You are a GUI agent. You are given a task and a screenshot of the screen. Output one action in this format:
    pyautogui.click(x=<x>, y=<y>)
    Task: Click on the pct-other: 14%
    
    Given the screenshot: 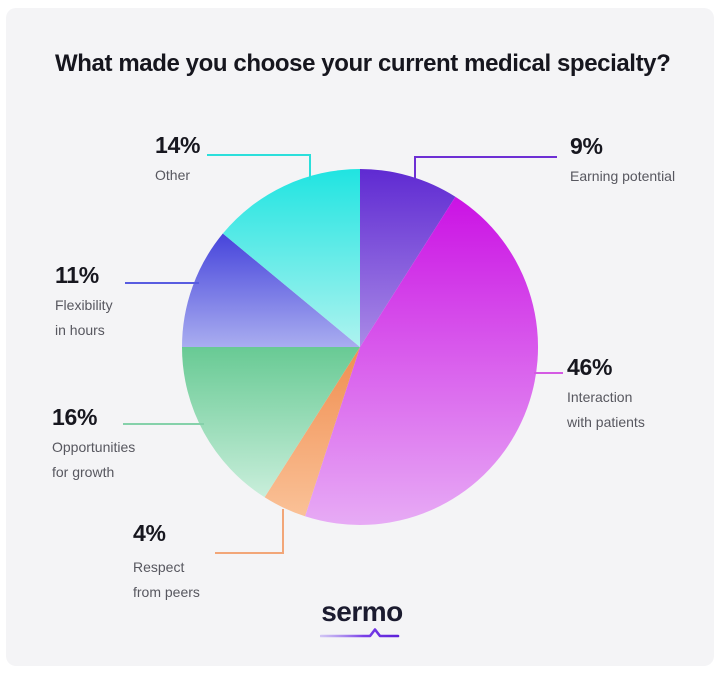 What is the action you would take?
    pyautogui.click(x=178, y=145)
    